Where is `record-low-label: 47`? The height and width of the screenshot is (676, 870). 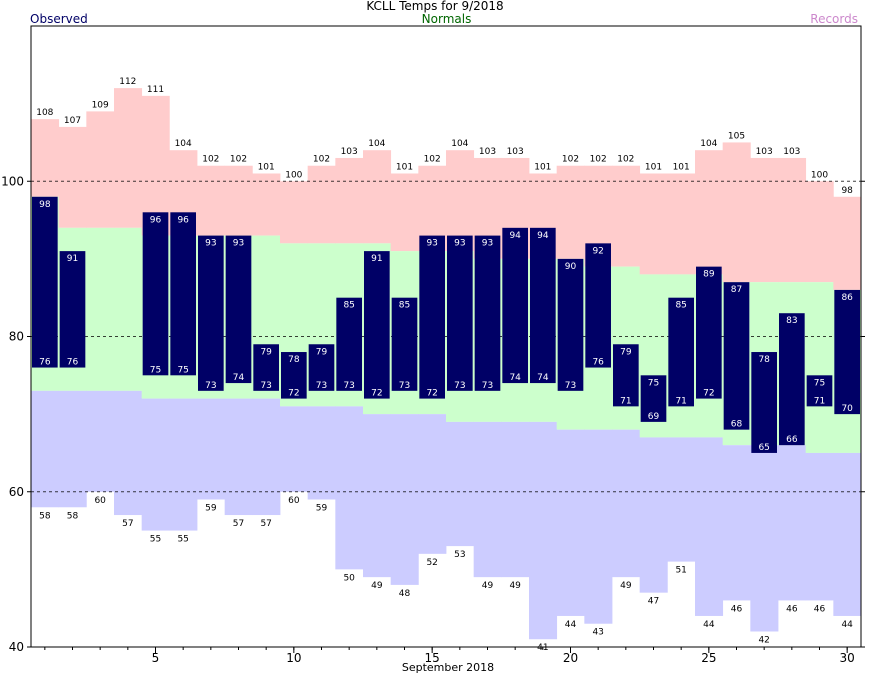
record-low-label: 47 is located at coordinates (653, 602).